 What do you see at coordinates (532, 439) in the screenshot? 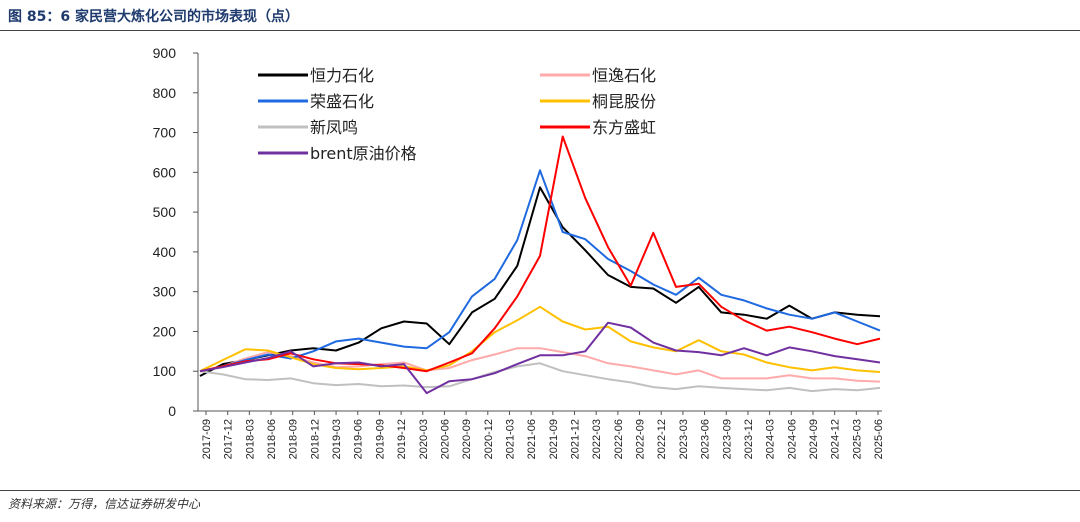
I see `x-tick-label: 2021-06` at bounding box center [532, 439].